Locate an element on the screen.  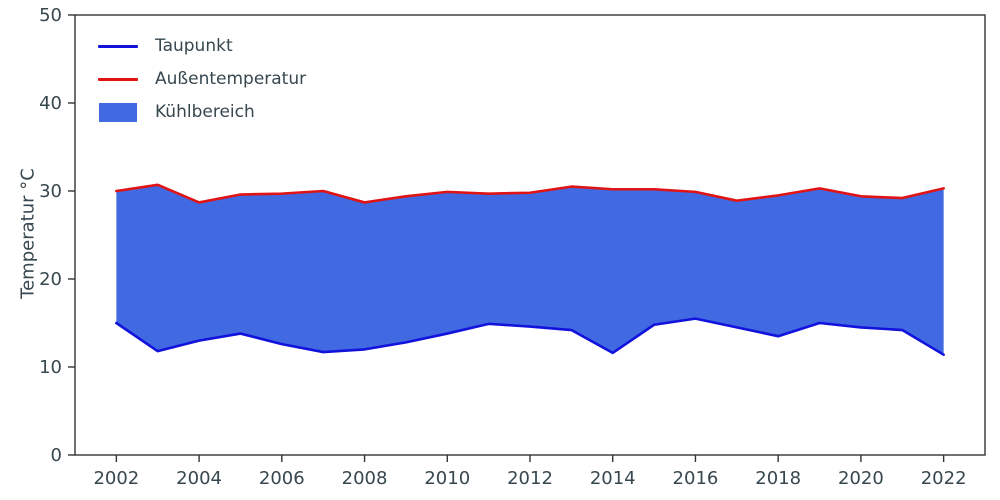
legend-label-aussentemperatur: Außentemperatur is located at coordinates (231, 79).